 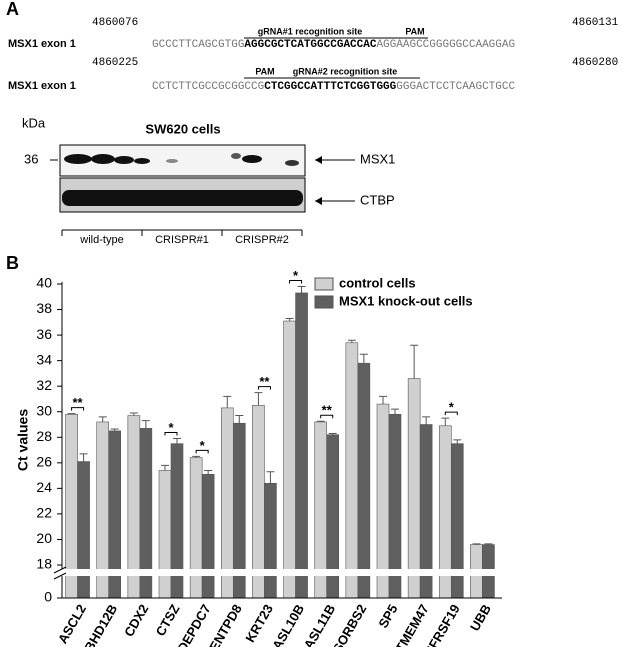 What do you see at coordinates (44, 538) in the screenshot?
I see `y-tick-label: 20` at bounding box center [44, 538].